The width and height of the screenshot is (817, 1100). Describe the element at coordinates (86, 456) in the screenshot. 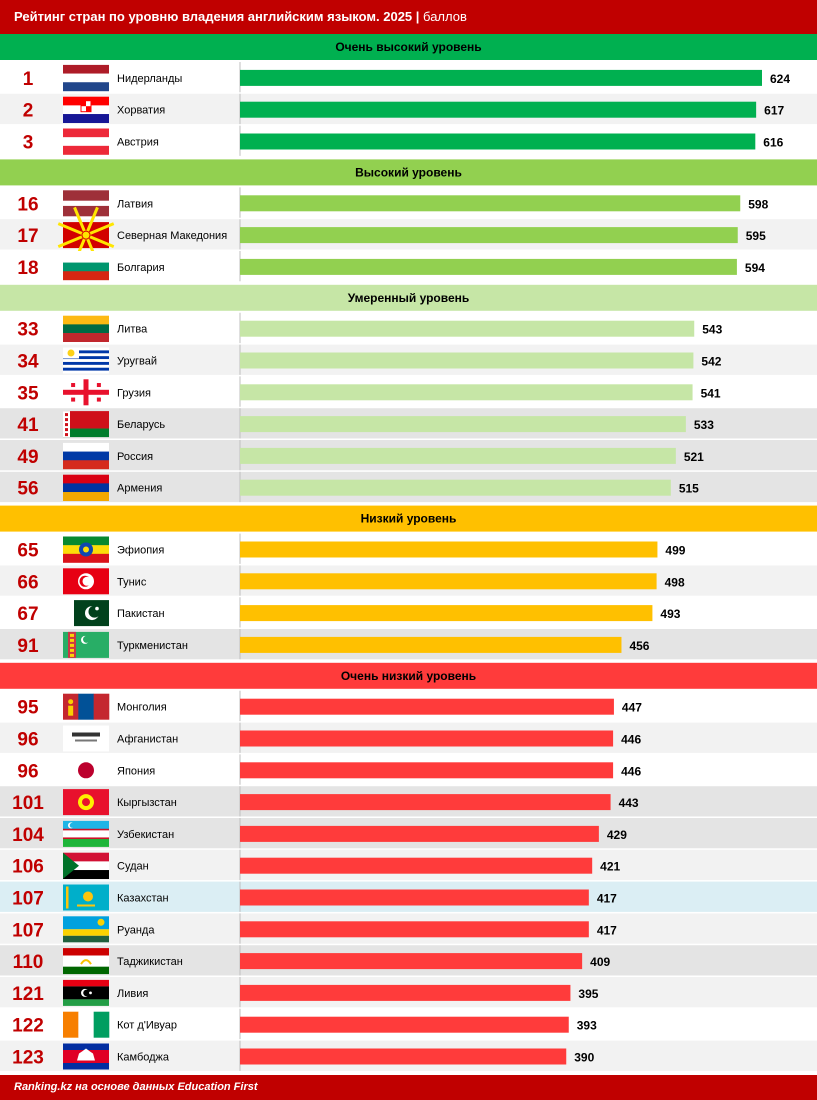

I see `russia-flag` at that location.